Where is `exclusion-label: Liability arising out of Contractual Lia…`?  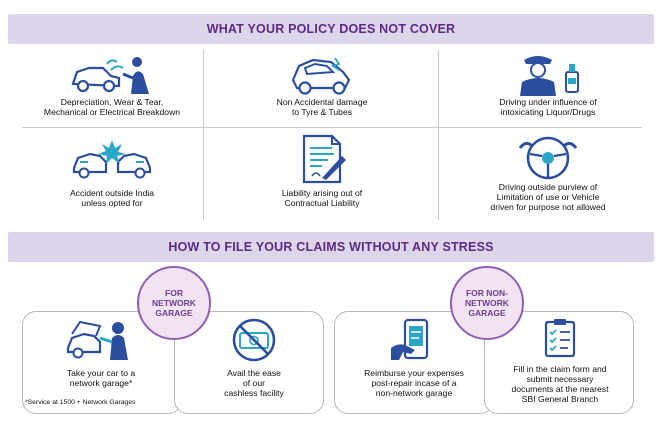
exclusion-label: Liability arising out of Contractual Lia… is located at coordinates (322, 198).